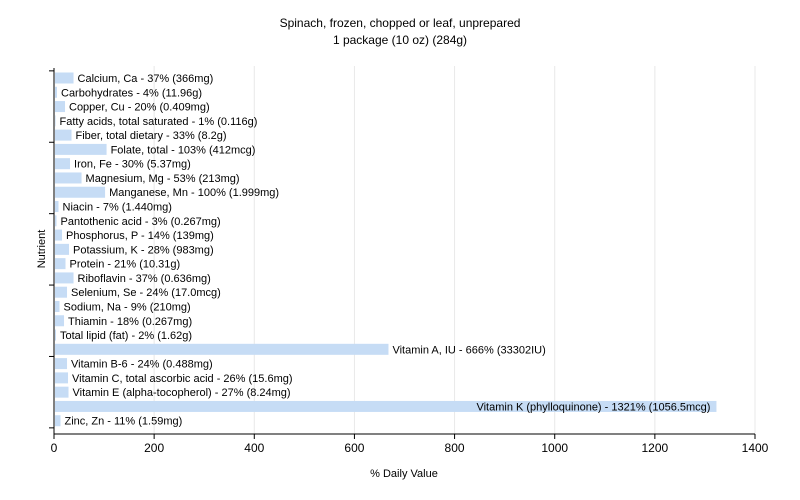 This screenshot has width=800, height=500. Describe the element at coordinates (125, 265) in the screenshot. I see `bar-label: Protein - 21% (10.31g)` at that location.